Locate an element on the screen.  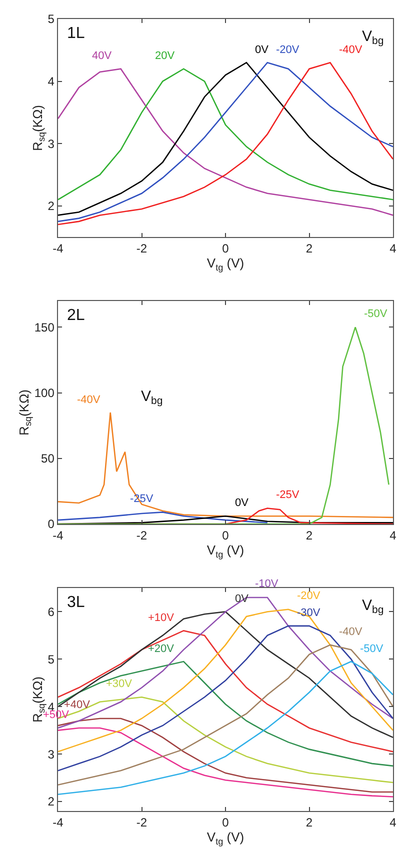
y-tick-label: 50 is located at coordinates (48, 459).